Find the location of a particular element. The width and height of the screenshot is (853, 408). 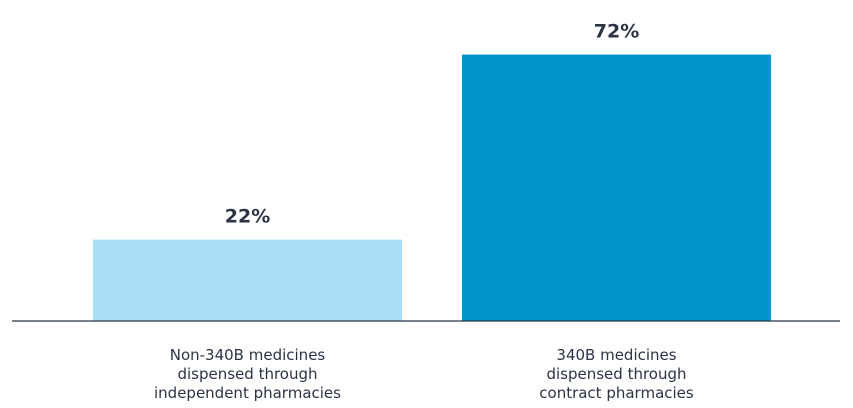

category-label-1-line-1: Non-340B medicines is located at coordinates (248, 355).